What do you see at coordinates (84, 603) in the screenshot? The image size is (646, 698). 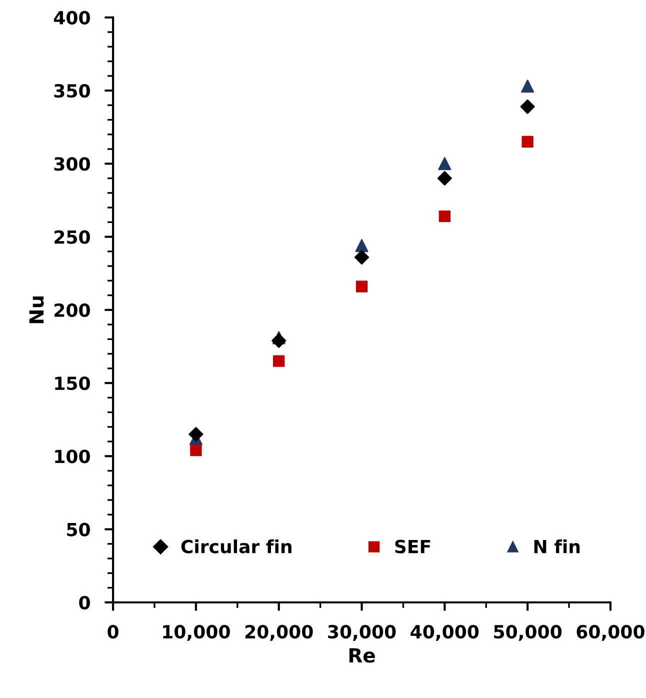 I see `y-tick-label: 0` at bounding box center [84, 603].